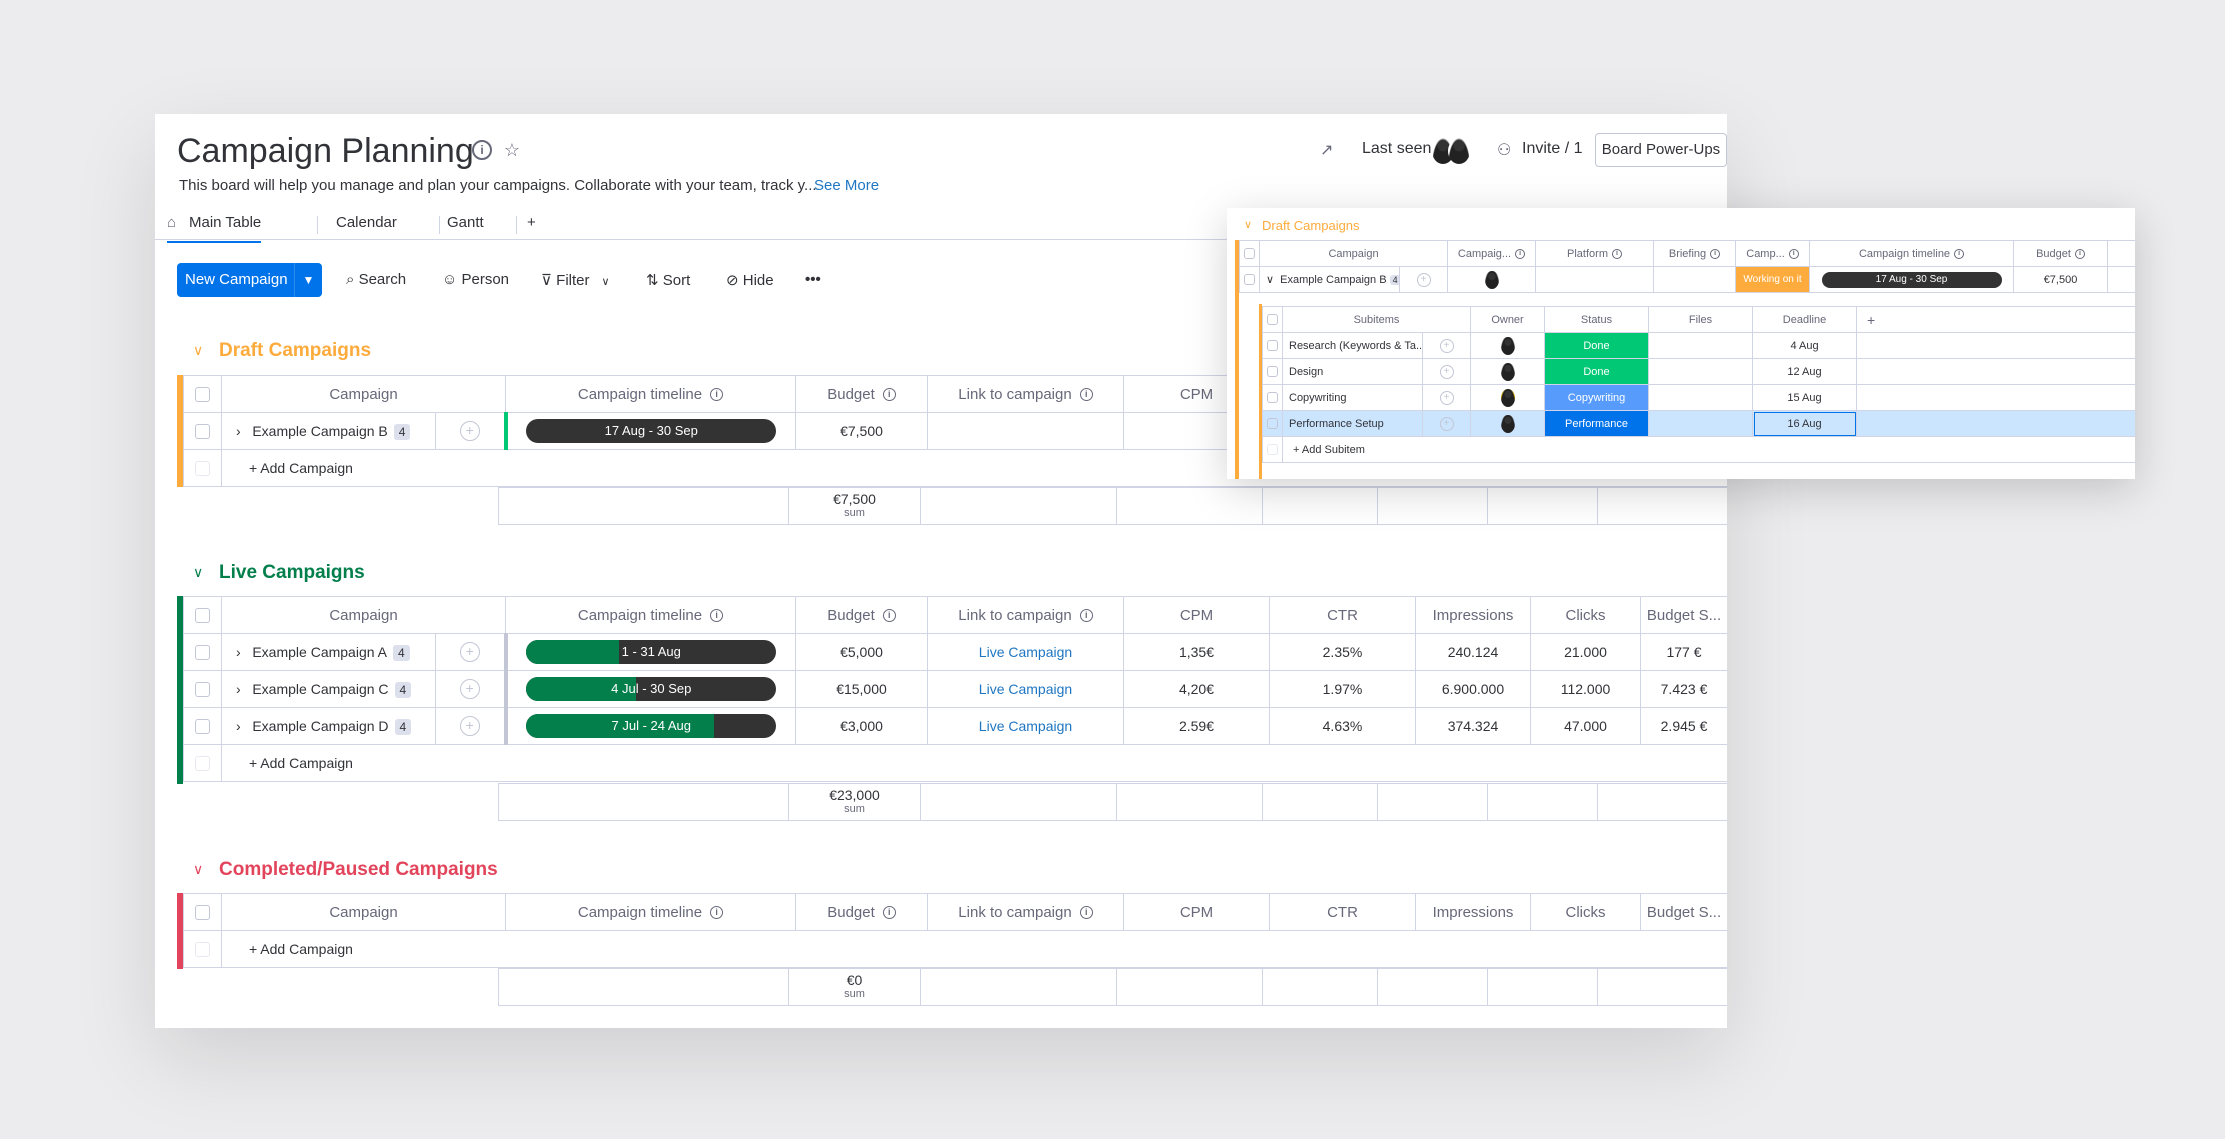  I want to click on deadline-cell: 15 Aug, so click(1805, 397).